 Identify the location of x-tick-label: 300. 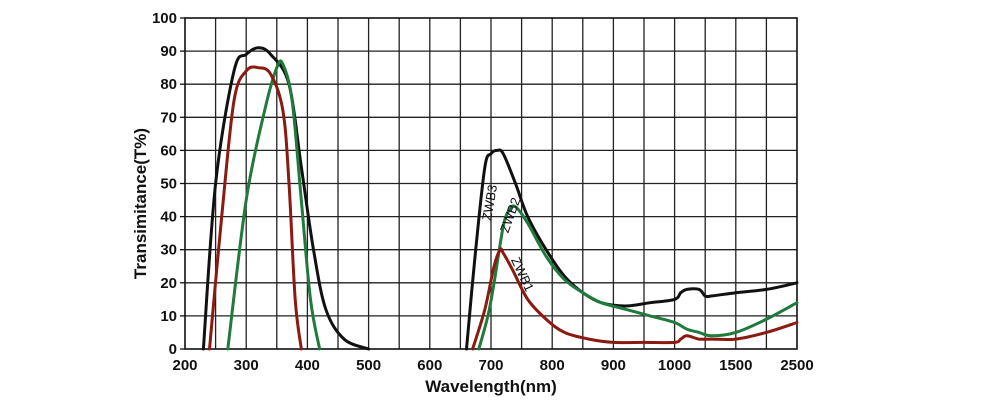
(246, 365).